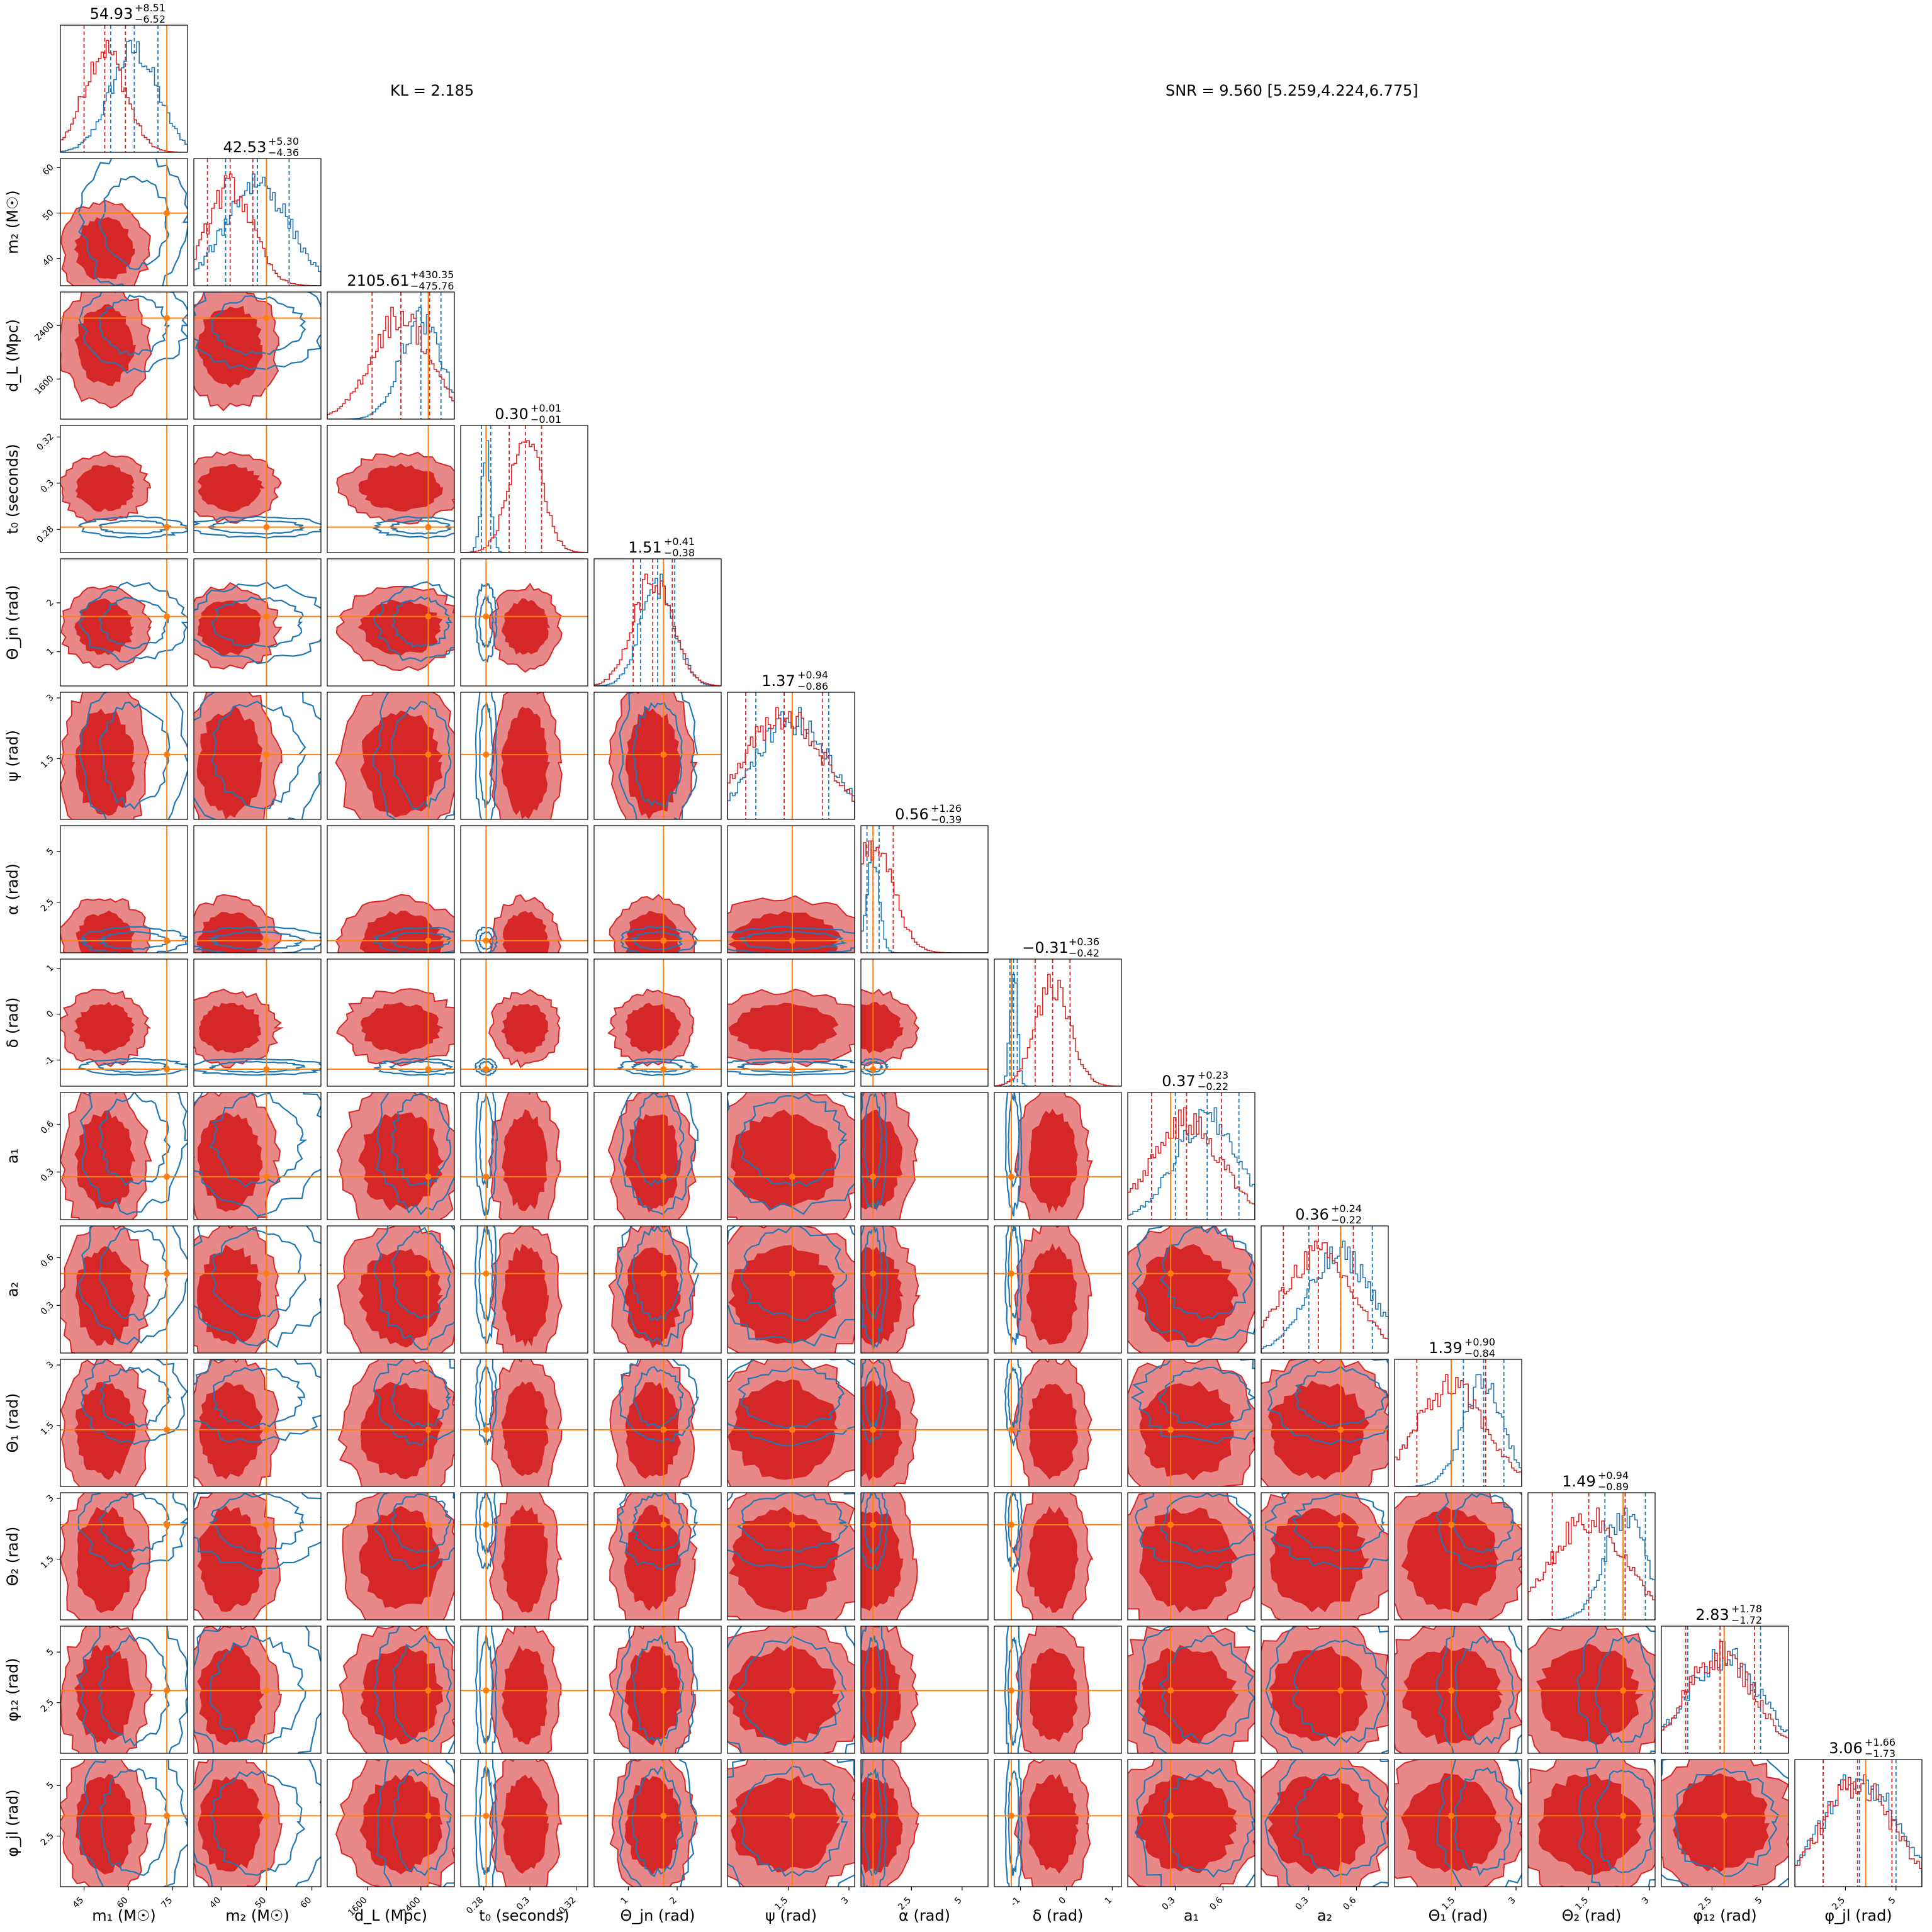 The height and width of the screenshot is (1932, 1932). Describe the element at coordinates (47, 486) in the screenshot. I see `y-tick-label: 0.3` at that location.